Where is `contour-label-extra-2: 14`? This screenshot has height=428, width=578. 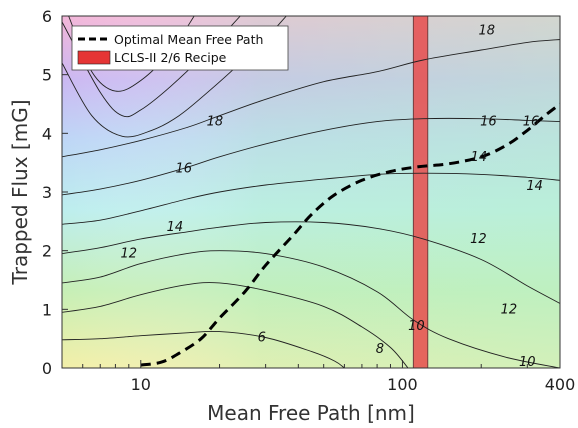
contour-label-extra-2: 14 is located at coordinates (175, 227).